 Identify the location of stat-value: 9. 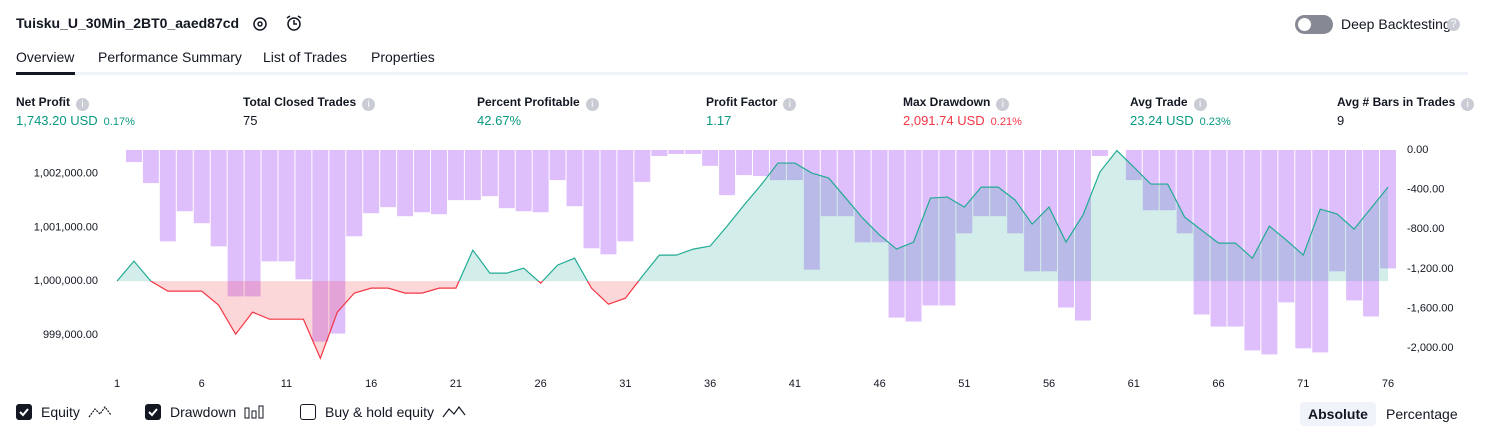
(1341, 120).